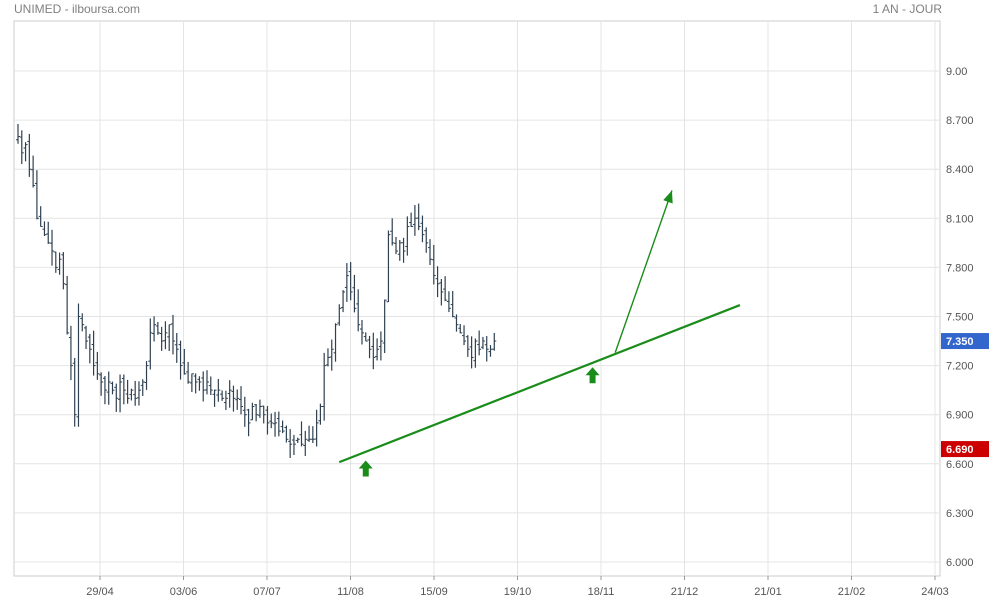 The image size is (990, 600). What do you see at coordinates (960, 416) in the screenshot?
I see `y-tick-label: 6.900` at bounding box center [960, 416].